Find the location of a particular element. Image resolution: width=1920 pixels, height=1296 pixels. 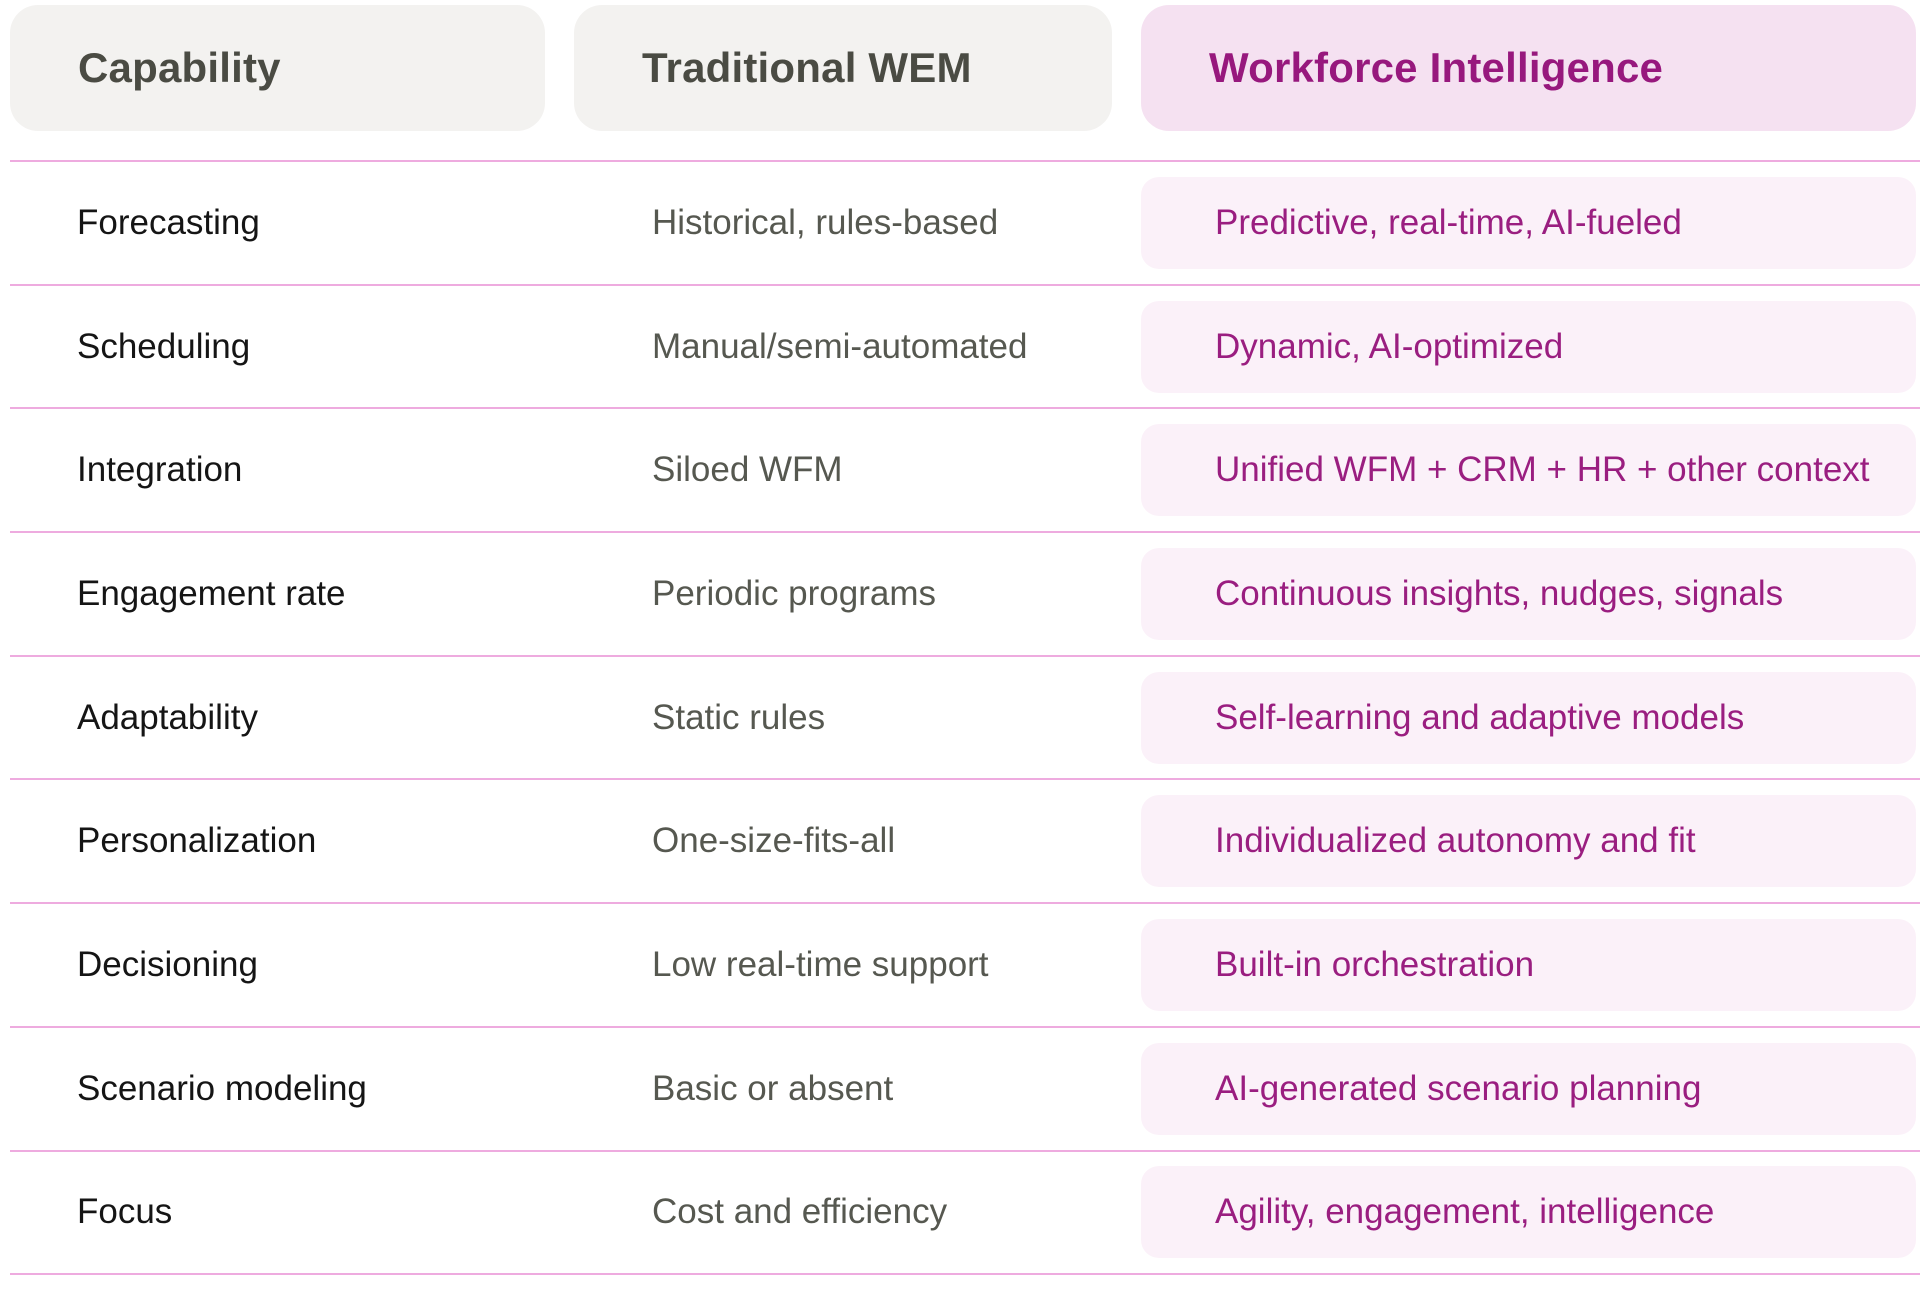

traditional-cell: Manual/semi-automated is located at coordinates (840, 346).